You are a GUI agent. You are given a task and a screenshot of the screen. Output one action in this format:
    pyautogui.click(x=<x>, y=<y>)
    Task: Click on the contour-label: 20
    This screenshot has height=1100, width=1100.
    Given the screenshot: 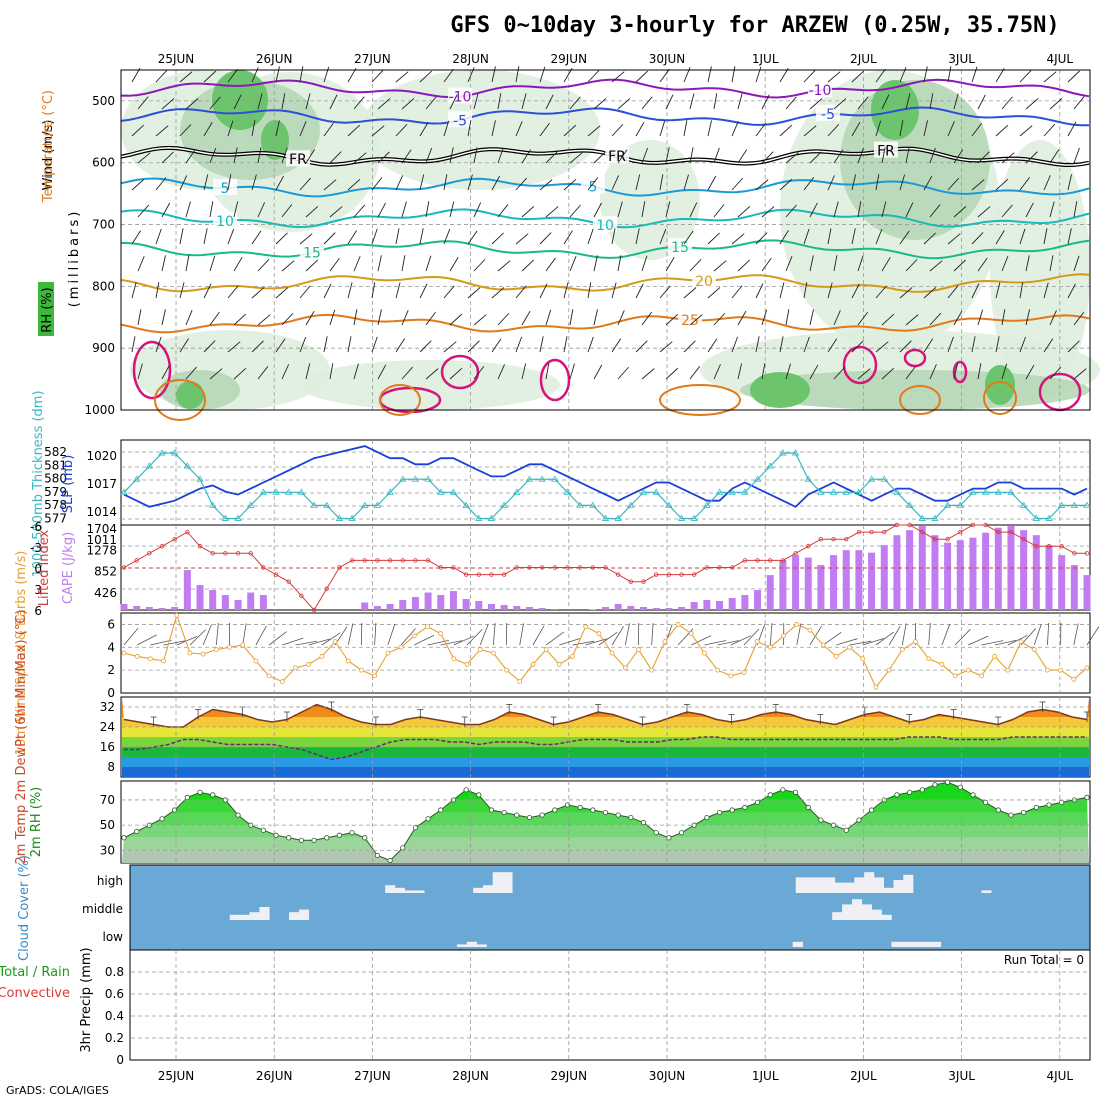 What is the action you would take?
    pyautogui.click(x=704, y=282)
    